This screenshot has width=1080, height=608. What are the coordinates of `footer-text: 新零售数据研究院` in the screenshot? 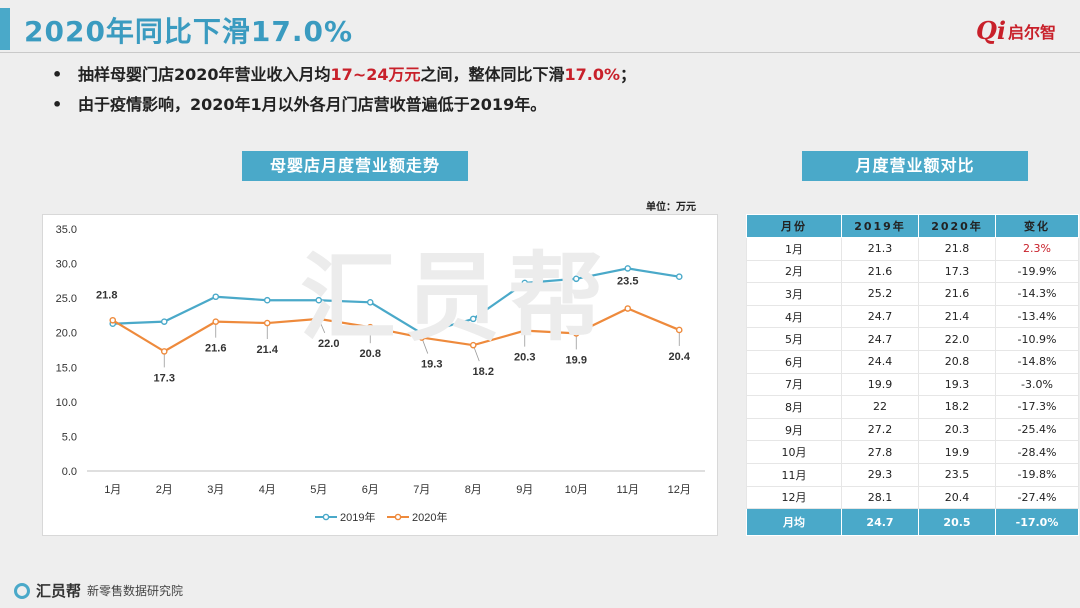 It's located at (135, 591).